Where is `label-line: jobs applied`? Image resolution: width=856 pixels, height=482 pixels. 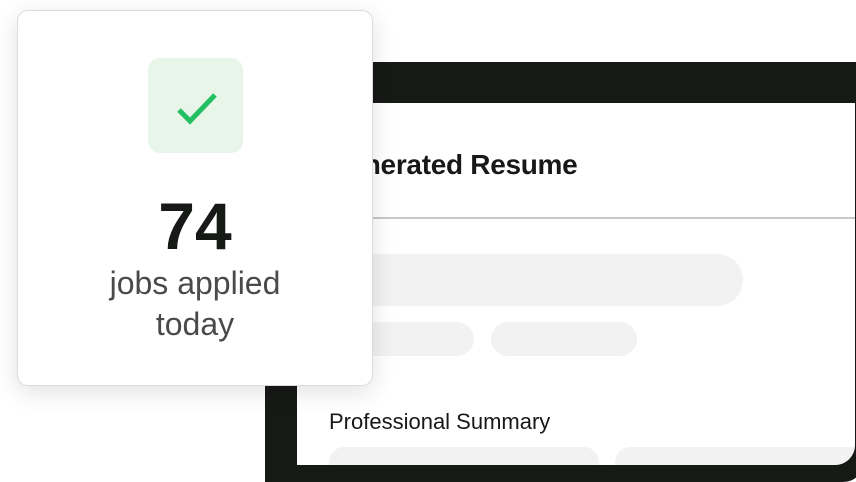 label-line: jobs applied is located at coordinates (195, 283).